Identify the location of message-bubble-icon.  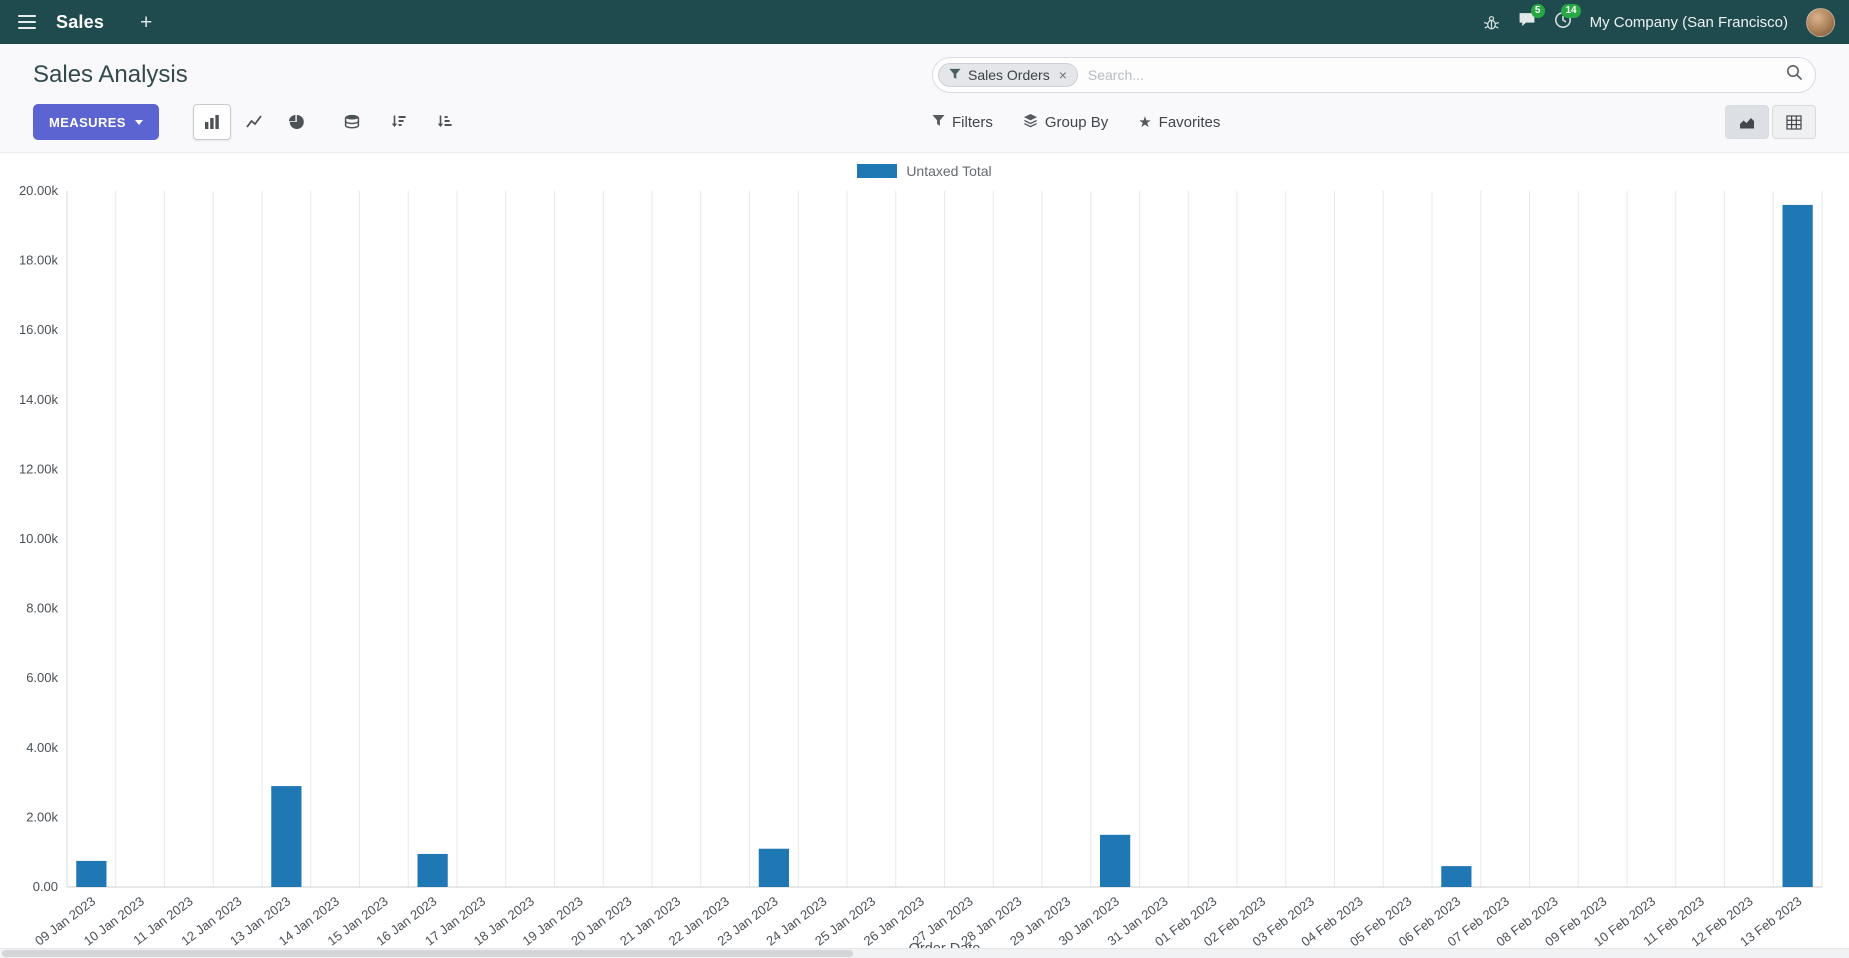
(1527, 22).